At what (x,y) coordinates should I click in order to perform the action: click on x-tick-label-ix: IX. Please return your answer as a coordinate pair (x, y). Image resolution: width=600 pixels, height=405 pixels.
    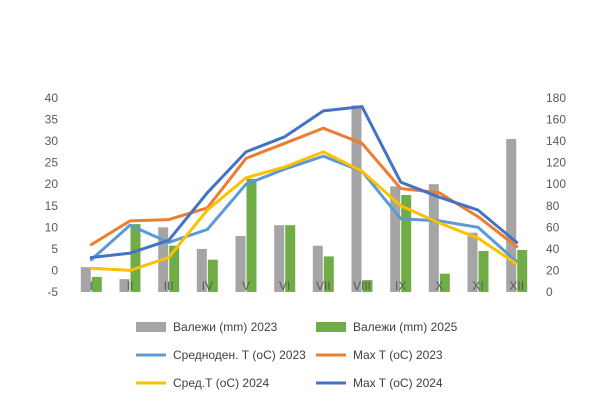
    Looking at the image, I should click on (400, 286).